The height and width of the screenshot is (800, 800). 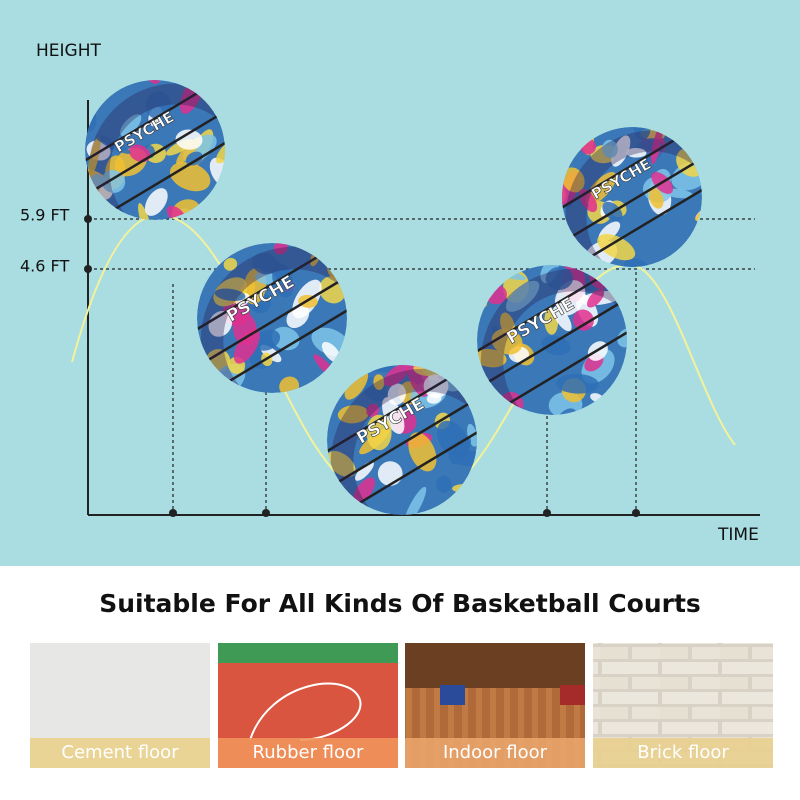 I want to click on height-level: 4.6 FT, so click(x=44, y=266).